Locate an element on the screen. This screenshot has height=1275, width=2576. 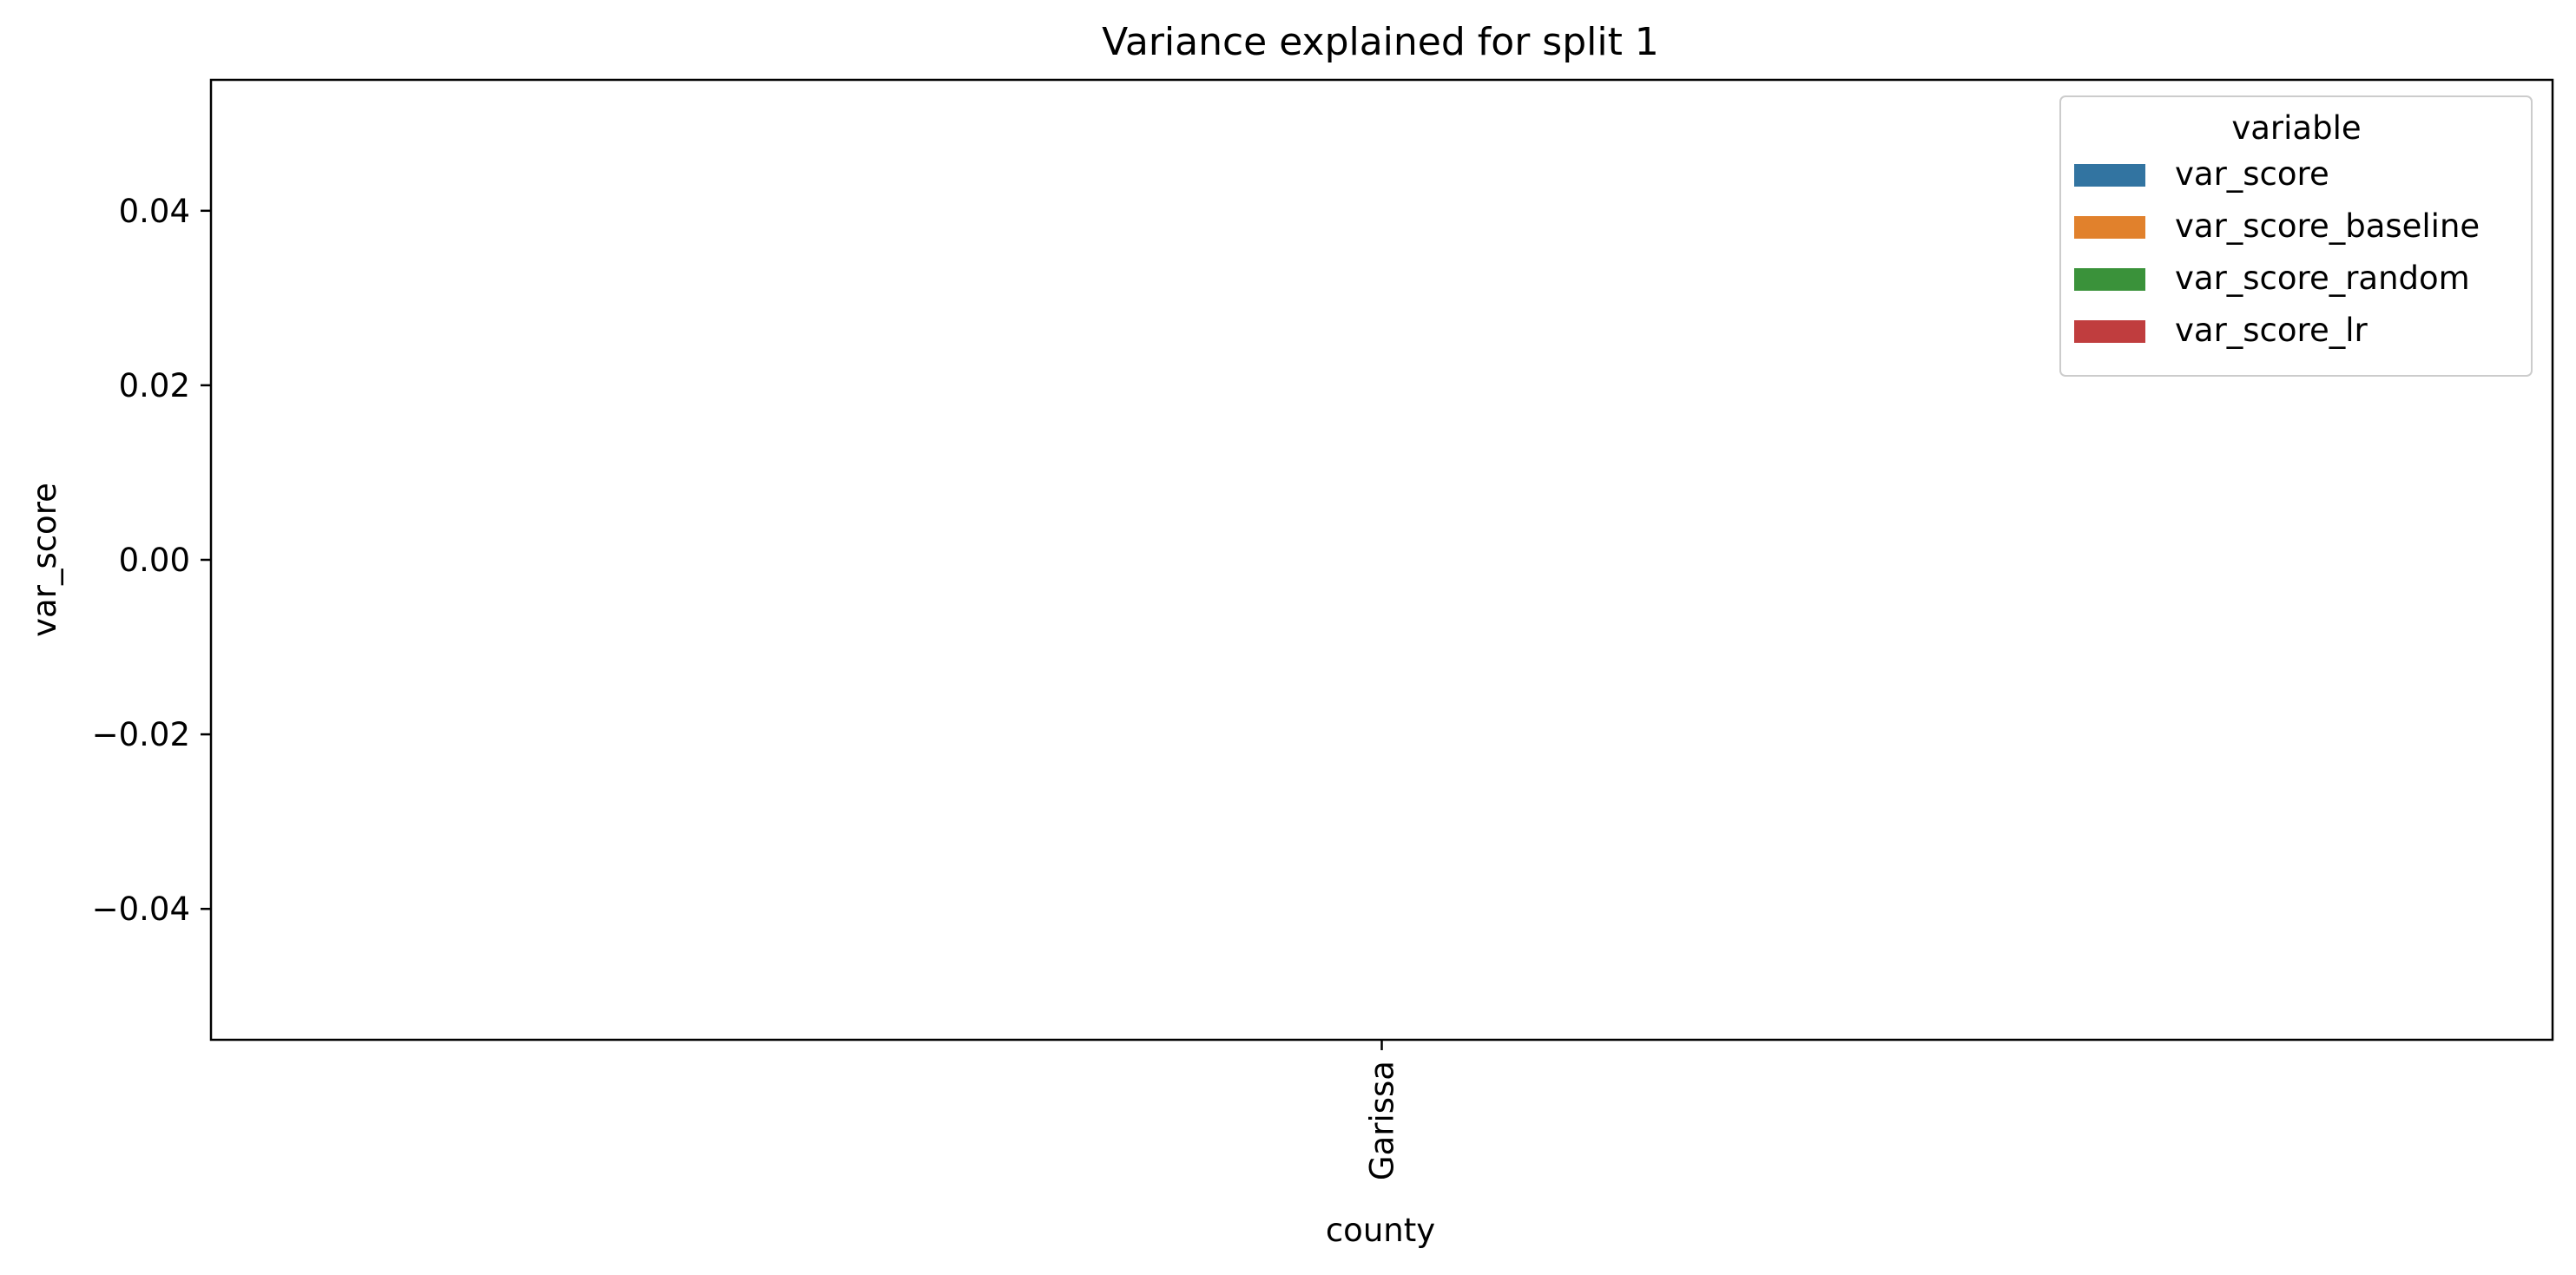
y-tick-label: 0.04 is located at coordinates (154, 211).